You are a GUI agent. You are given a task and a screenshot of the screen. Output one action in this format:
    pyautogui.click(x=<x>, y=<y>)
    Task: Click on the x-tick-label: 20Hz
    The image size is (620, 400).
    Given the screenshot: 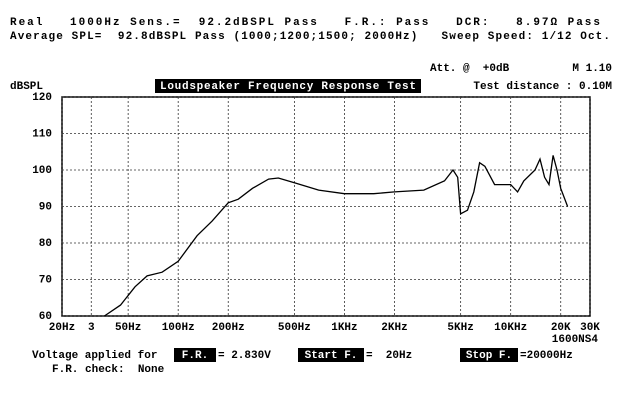 What is the action you would take?
    pyautogui.click(x=62, y=328)
    